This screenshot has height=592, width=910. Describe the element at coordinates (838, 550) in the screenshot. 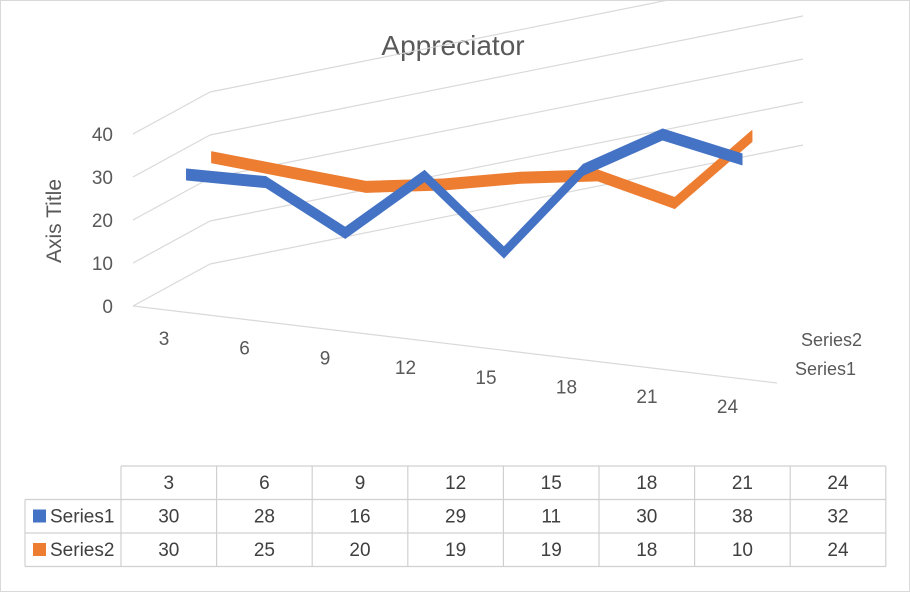

I see `table-value-cell: 24` at that location.